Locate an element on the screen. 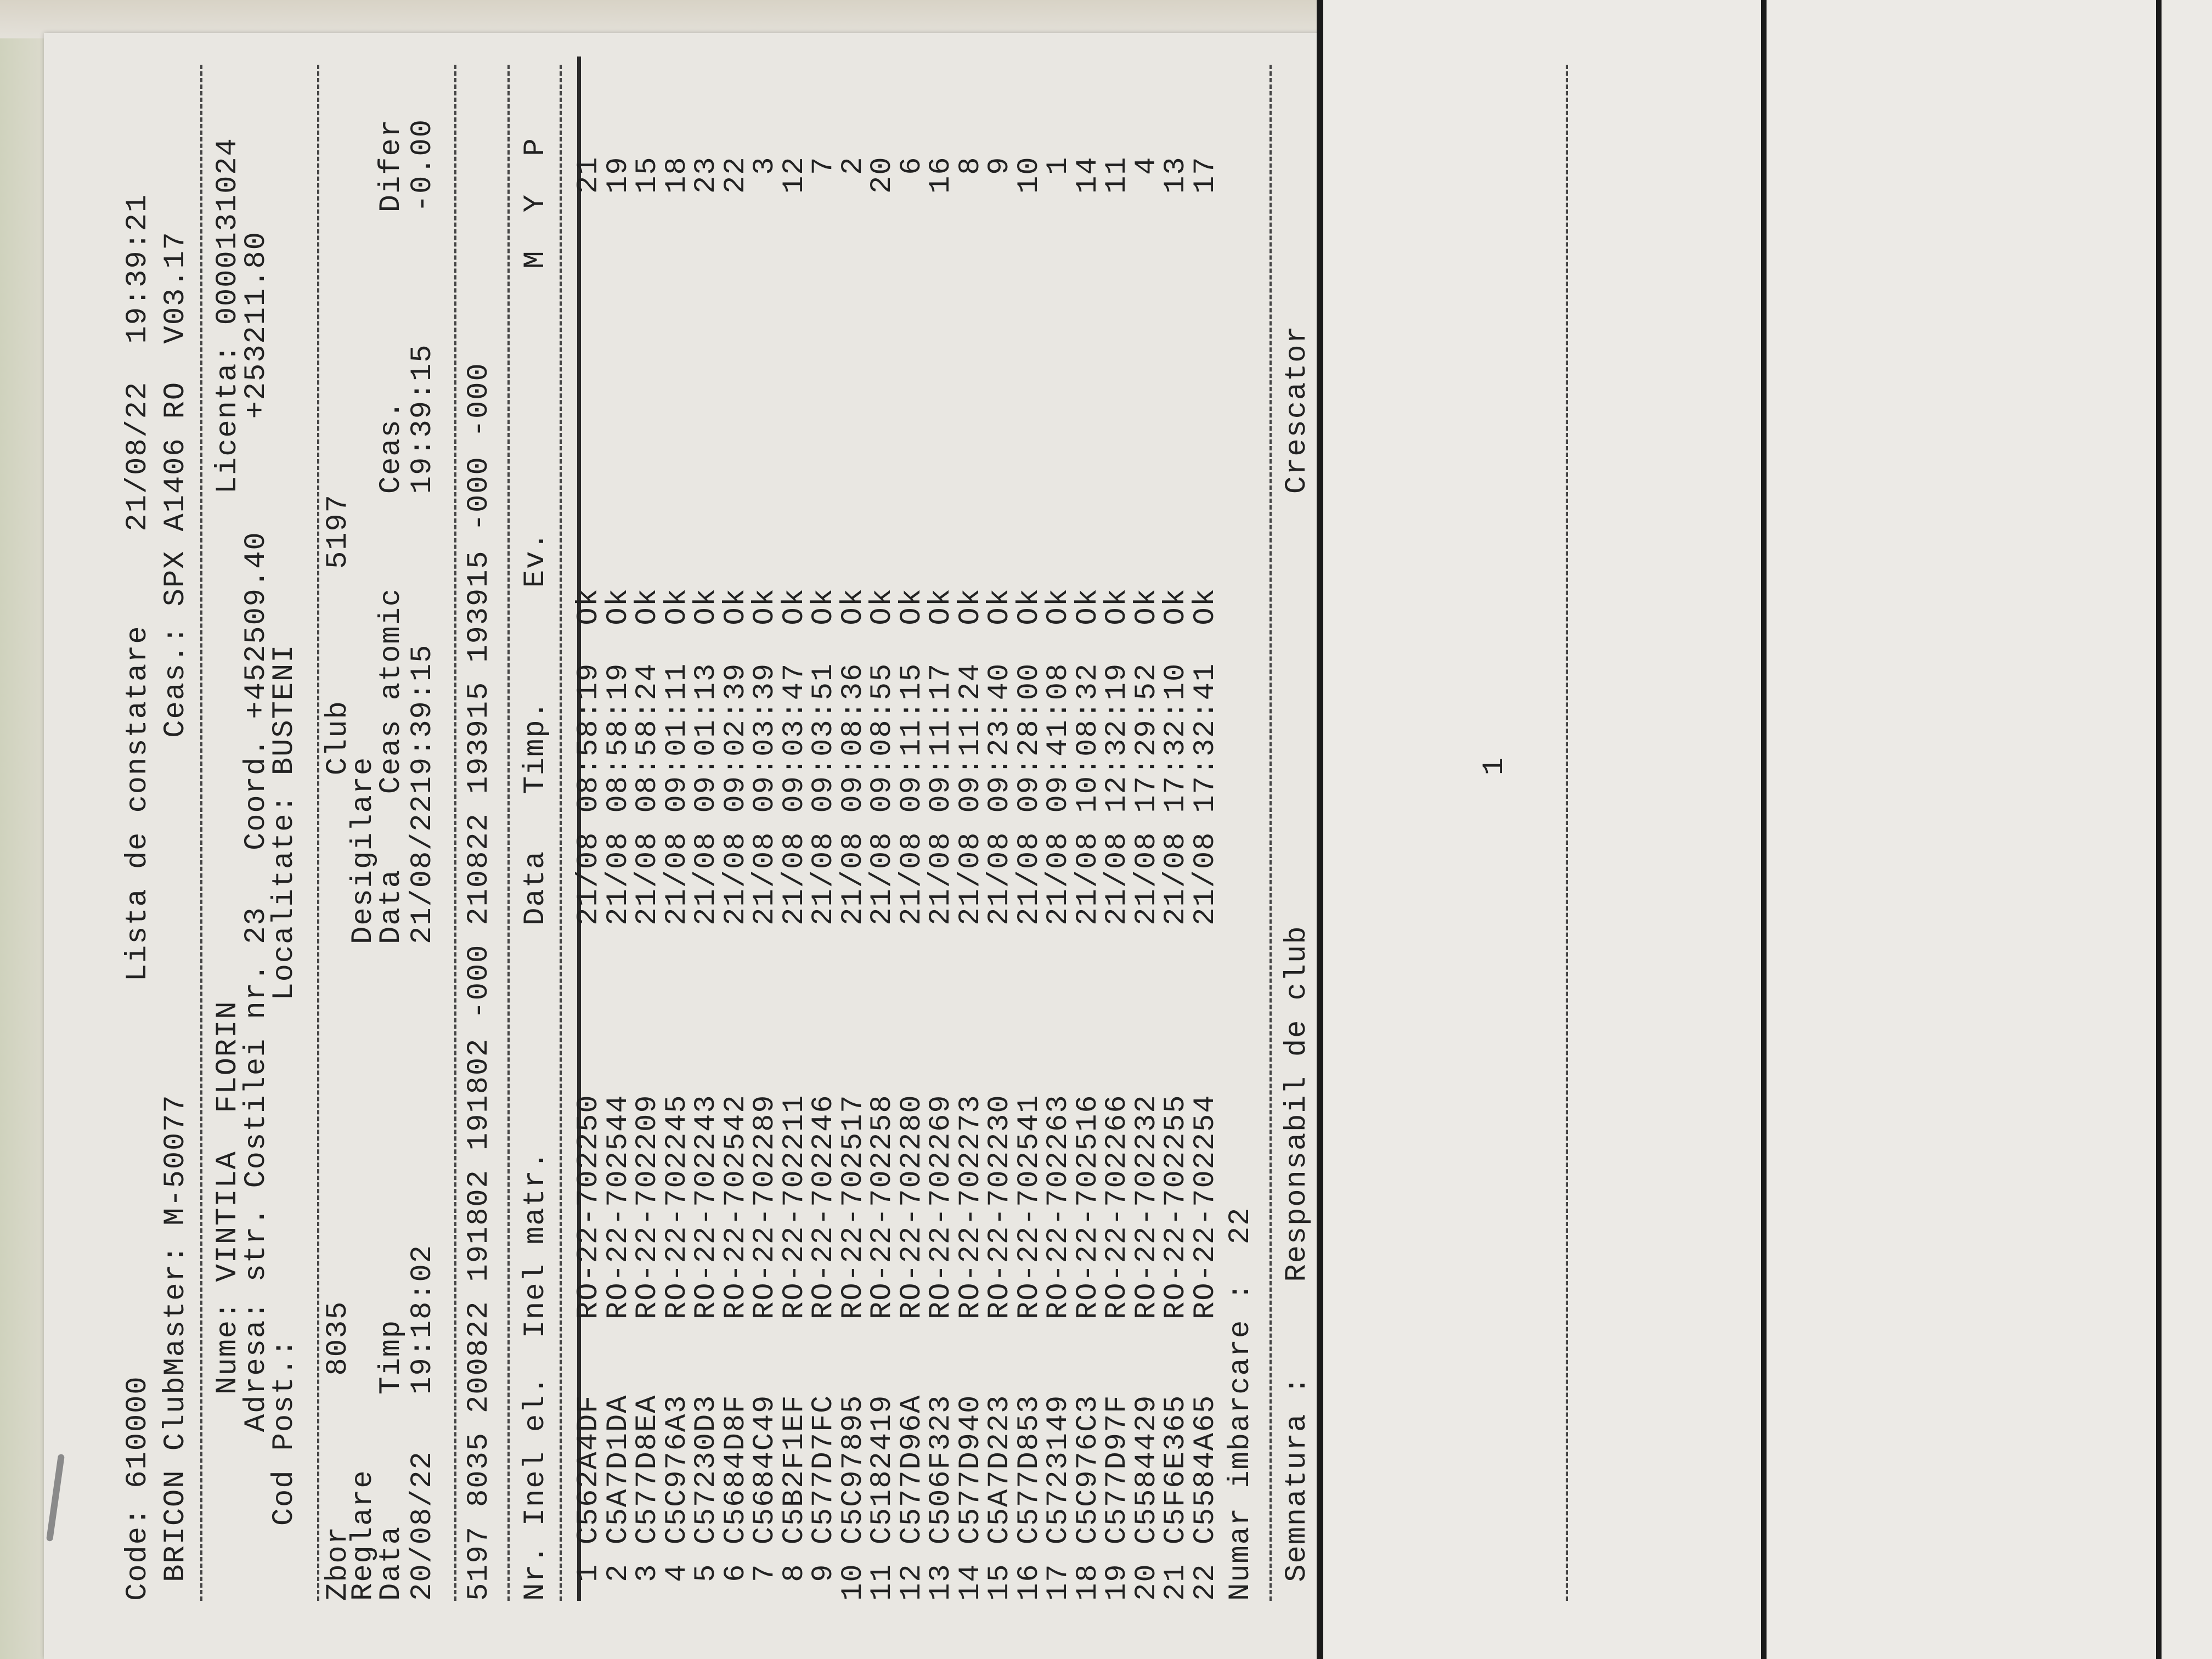 This screenshot has height=1659, width=2212. cell-inel: C5584A65 is located at coordinates (1205, 1469).